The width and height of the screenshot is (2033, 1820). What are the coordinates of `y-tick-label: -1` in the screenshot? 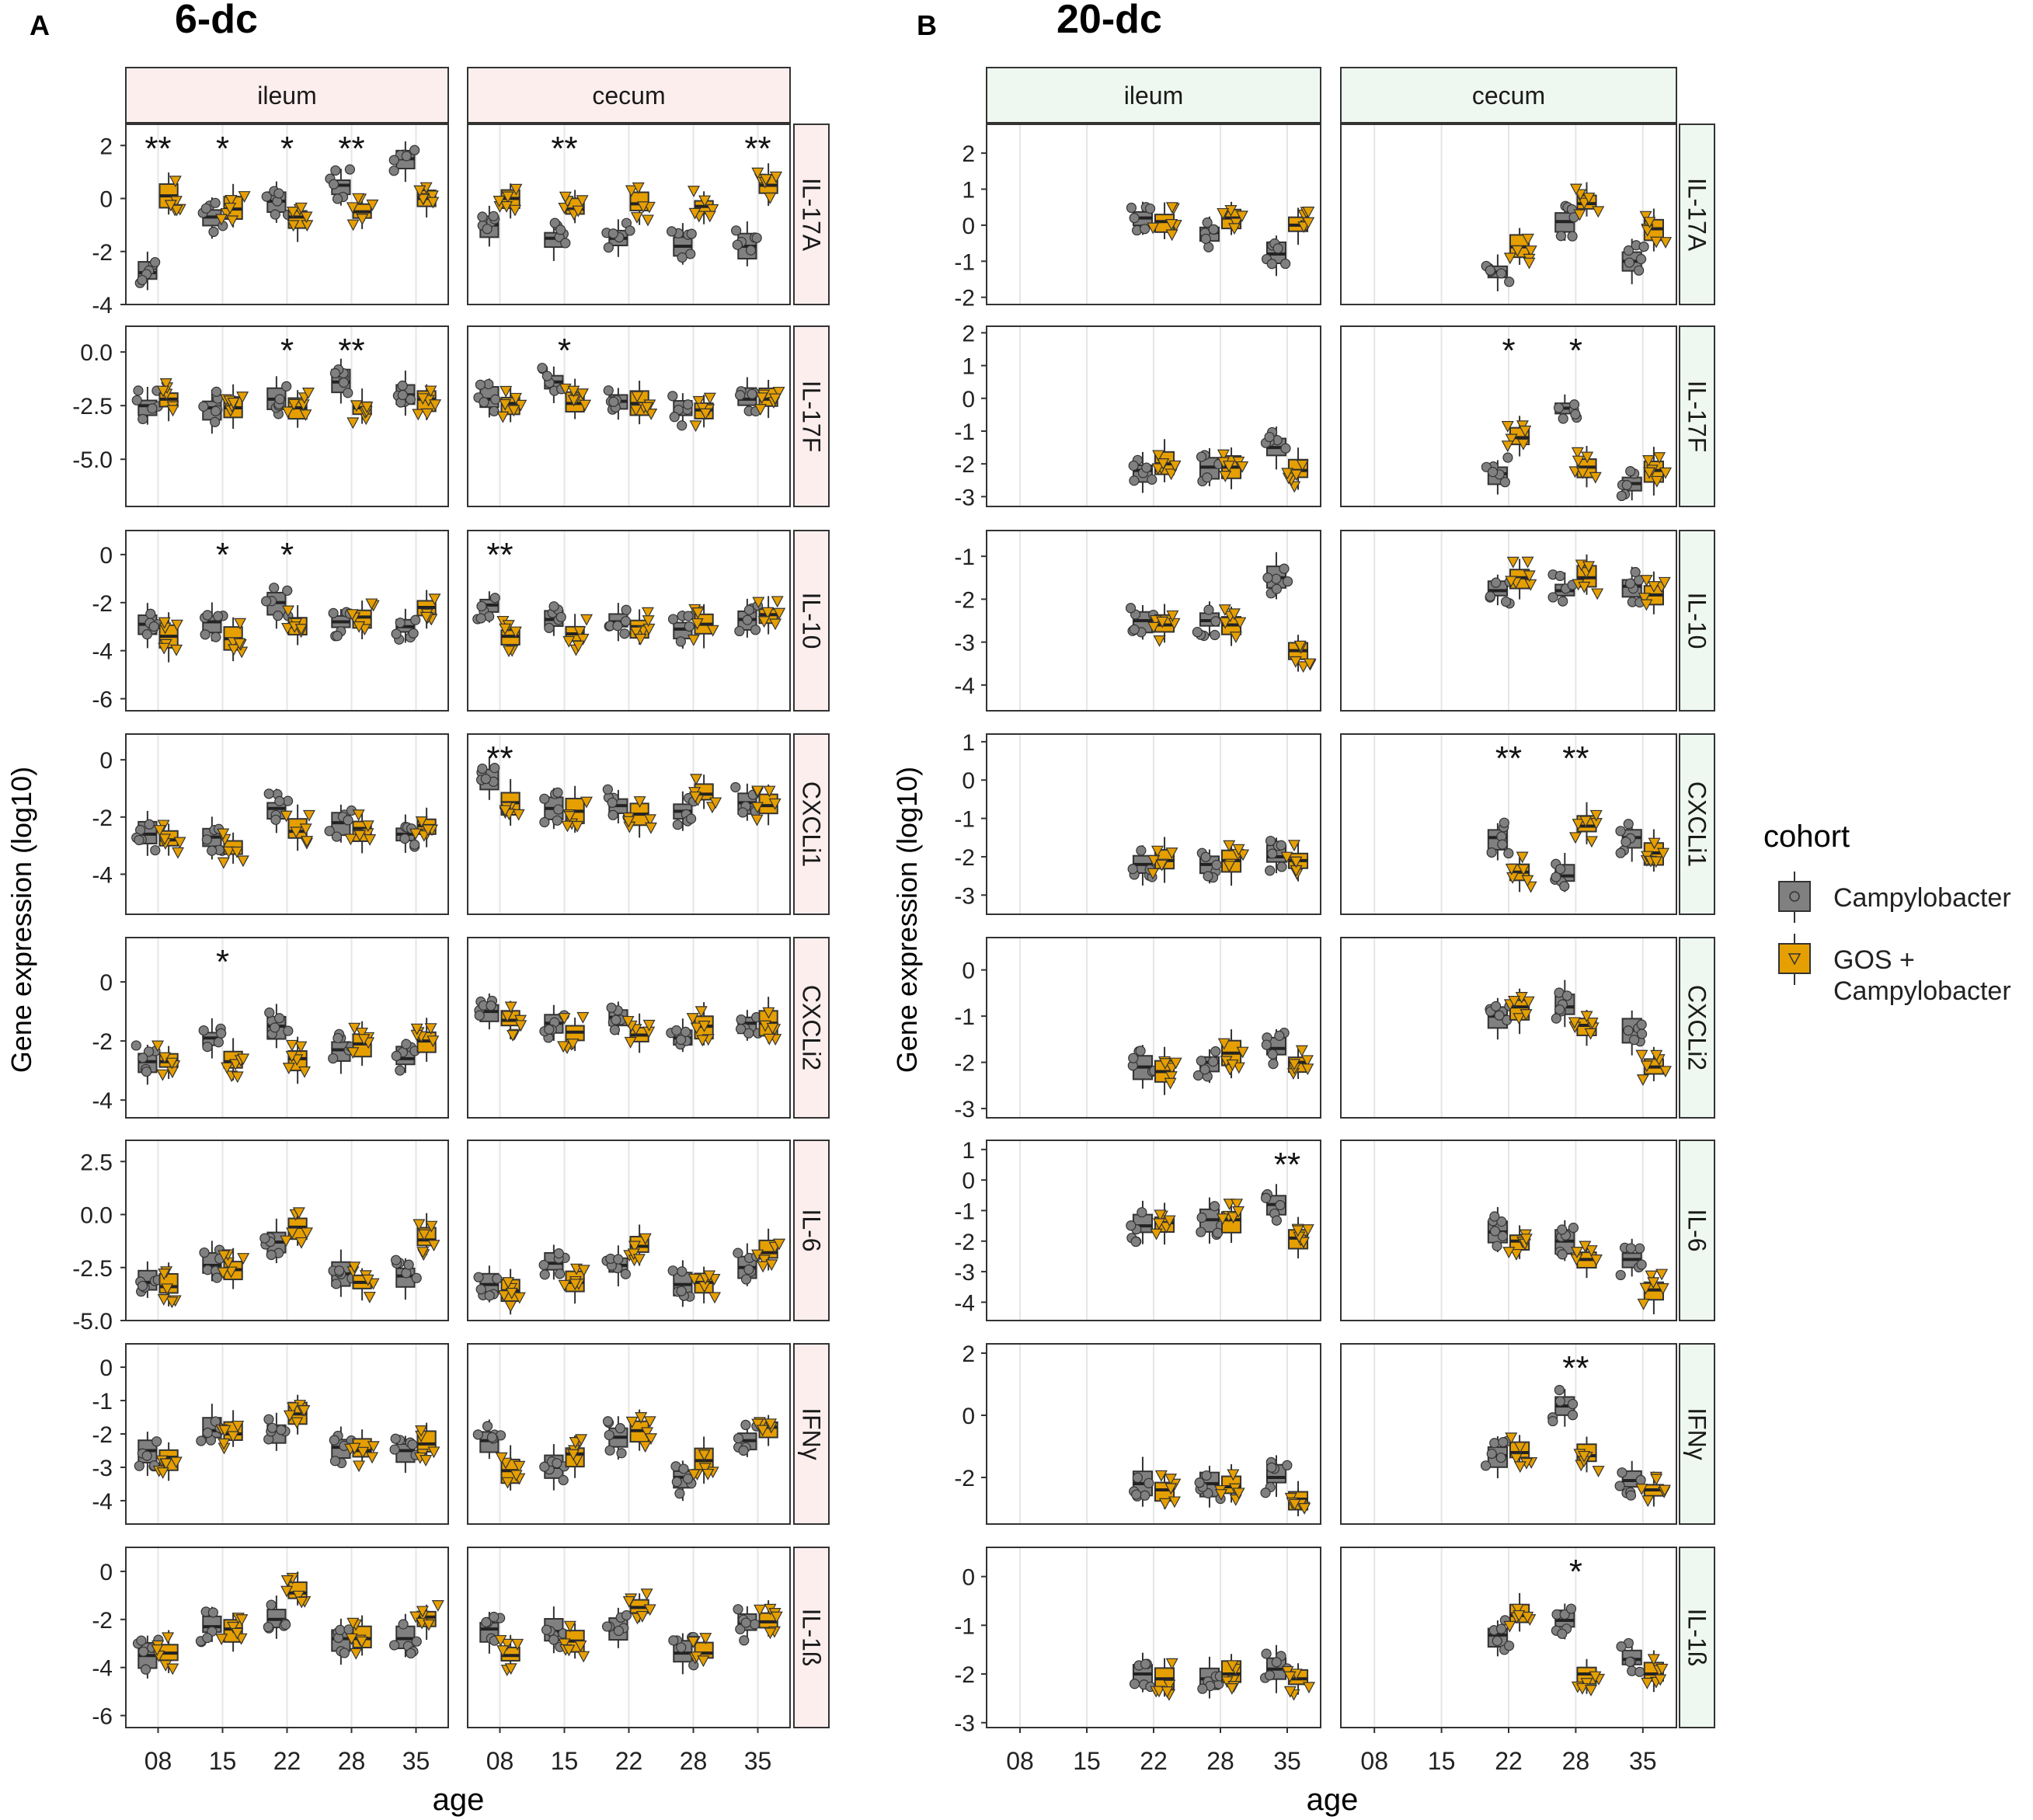 It's located at (964, 432).